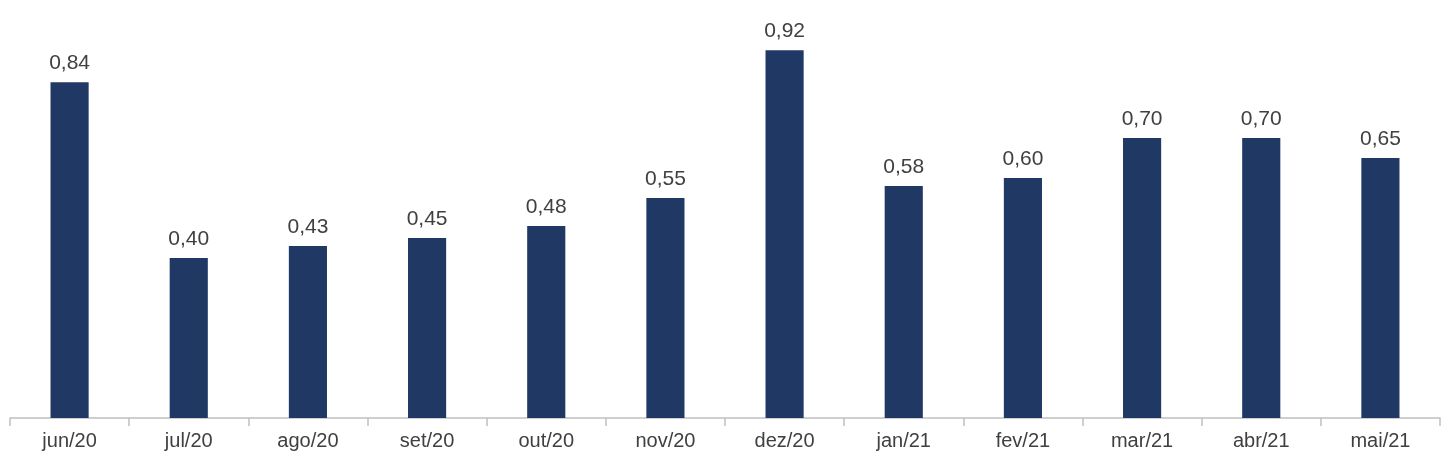 The width and height of the screenshot is (1448, 466). Describe the element at coordinates (546, 440) in the screenshot. I see `x-tick-label: out/20` at that location.